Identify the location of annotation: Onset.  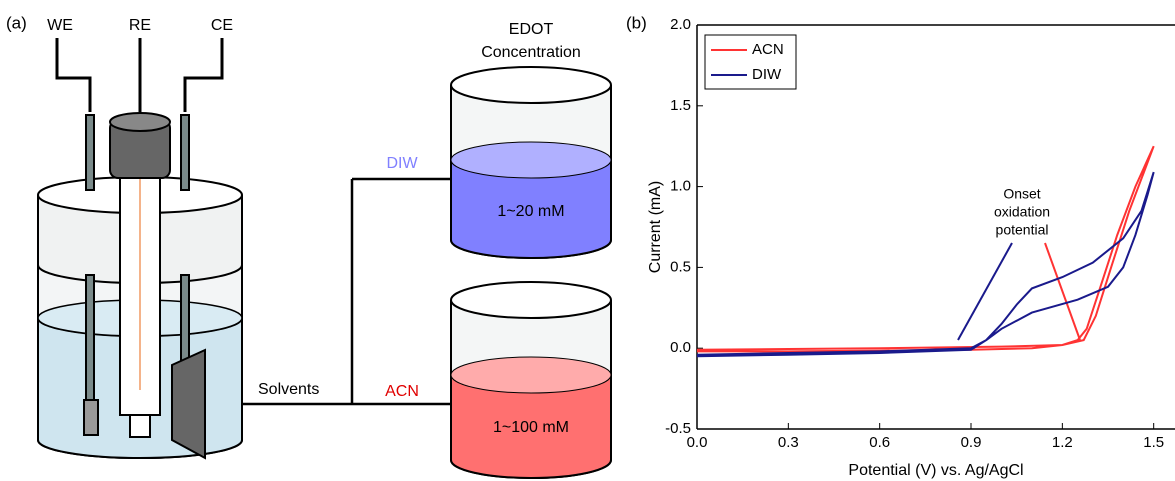
(1021, 194).